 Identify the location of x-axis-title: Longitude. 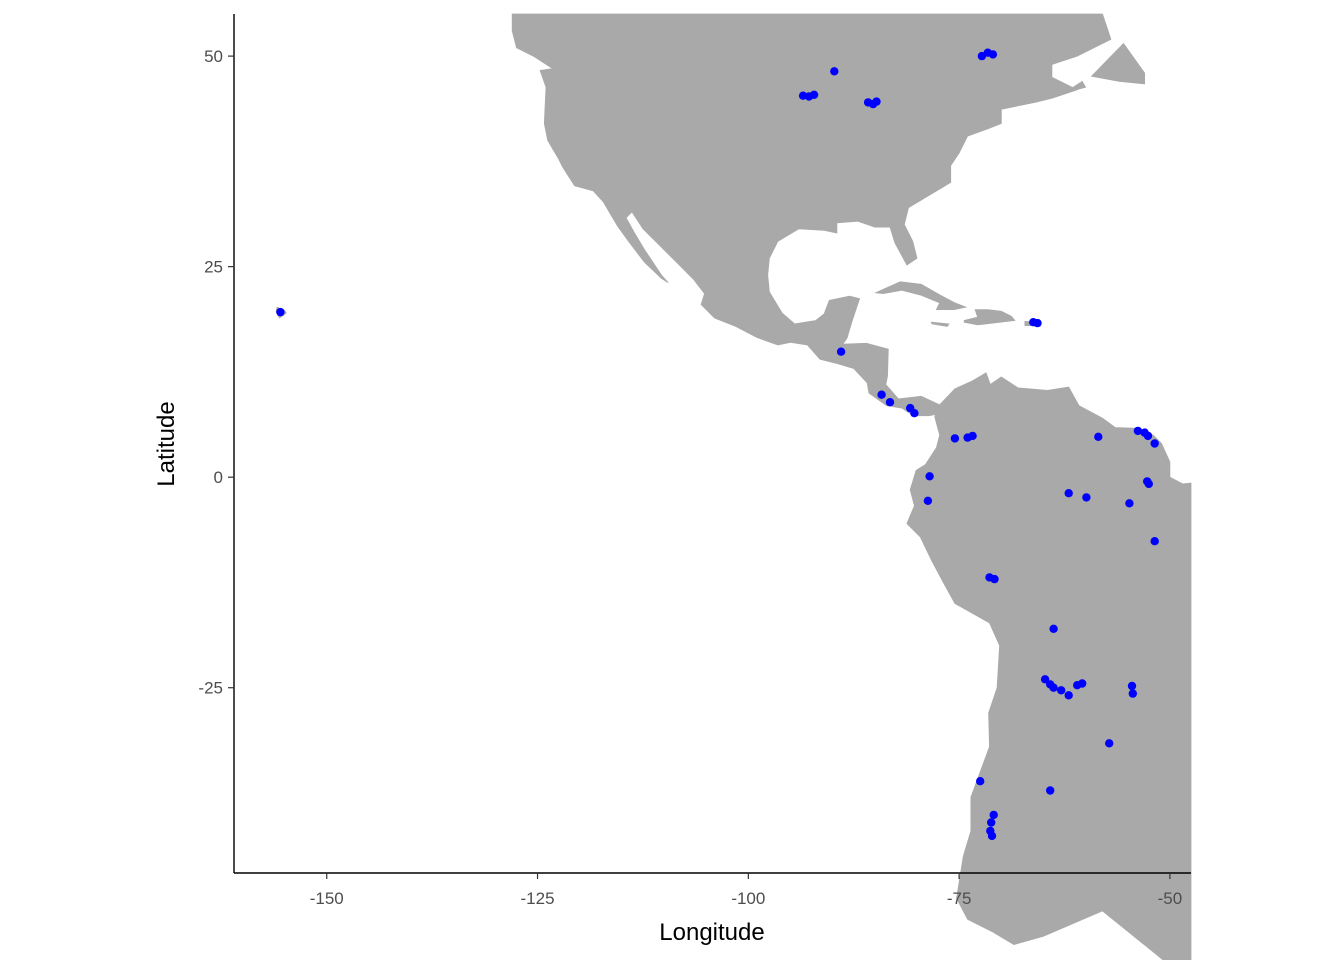
(711, 932).